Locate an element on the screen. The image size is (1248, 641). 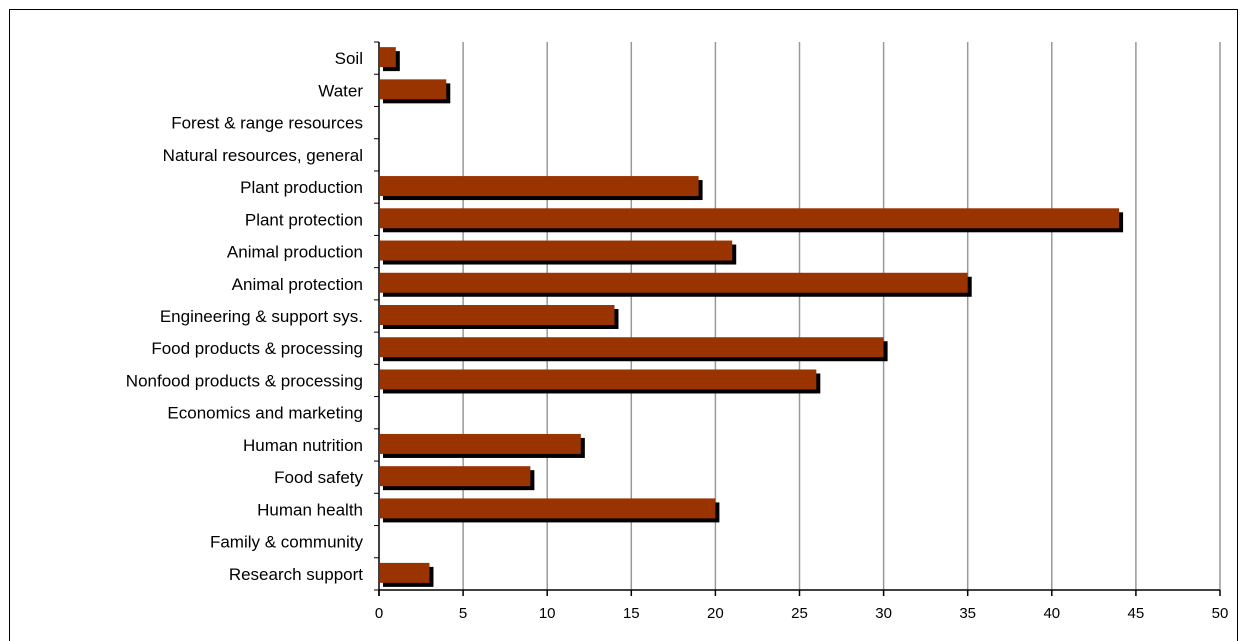
x-tick-label-50: 50 is located at coordinates (1220, 613).